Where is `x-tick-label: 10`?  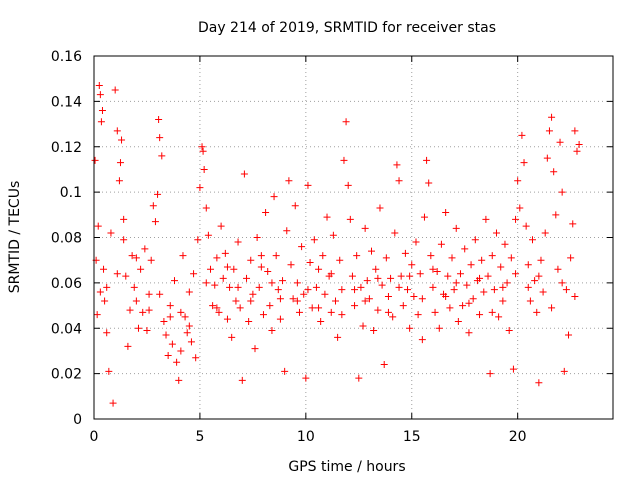 x-tick-label: 10 is located at coordinates (306, 437).